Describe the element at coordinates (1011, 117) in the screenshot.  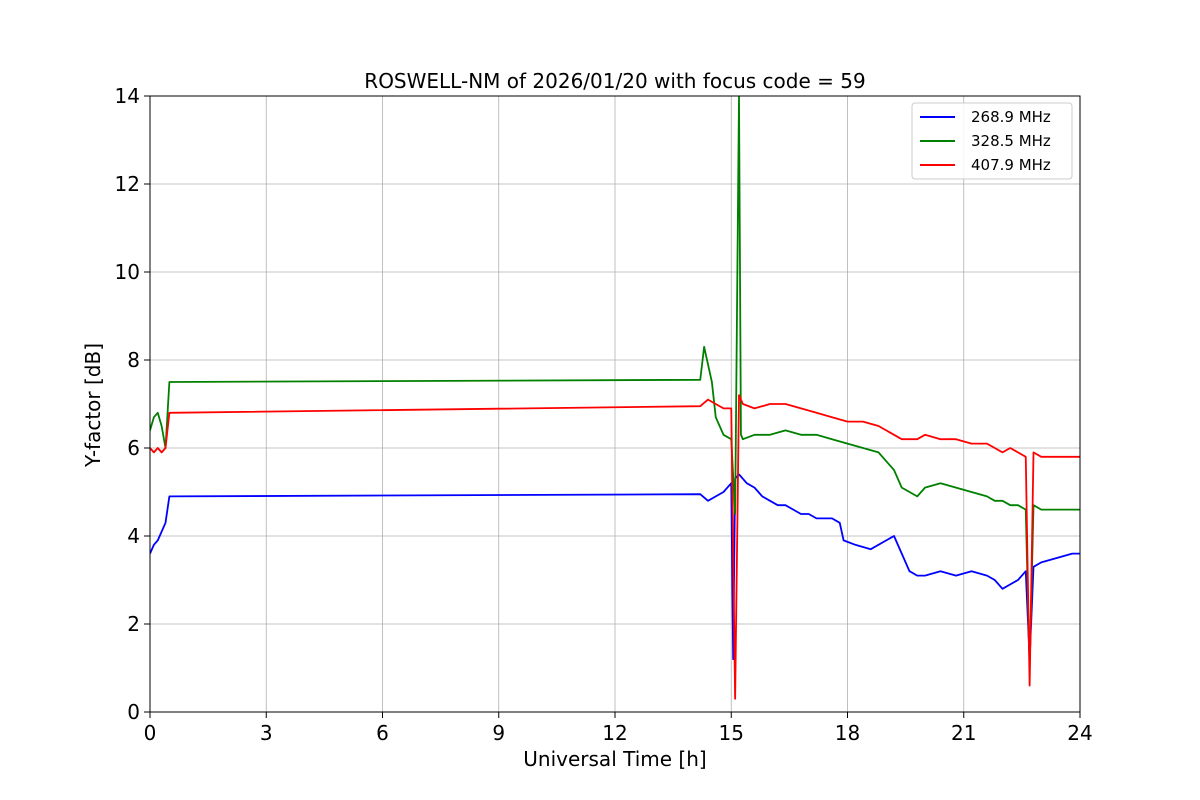
I see `legend-label: 268.9 MHz` at that location.